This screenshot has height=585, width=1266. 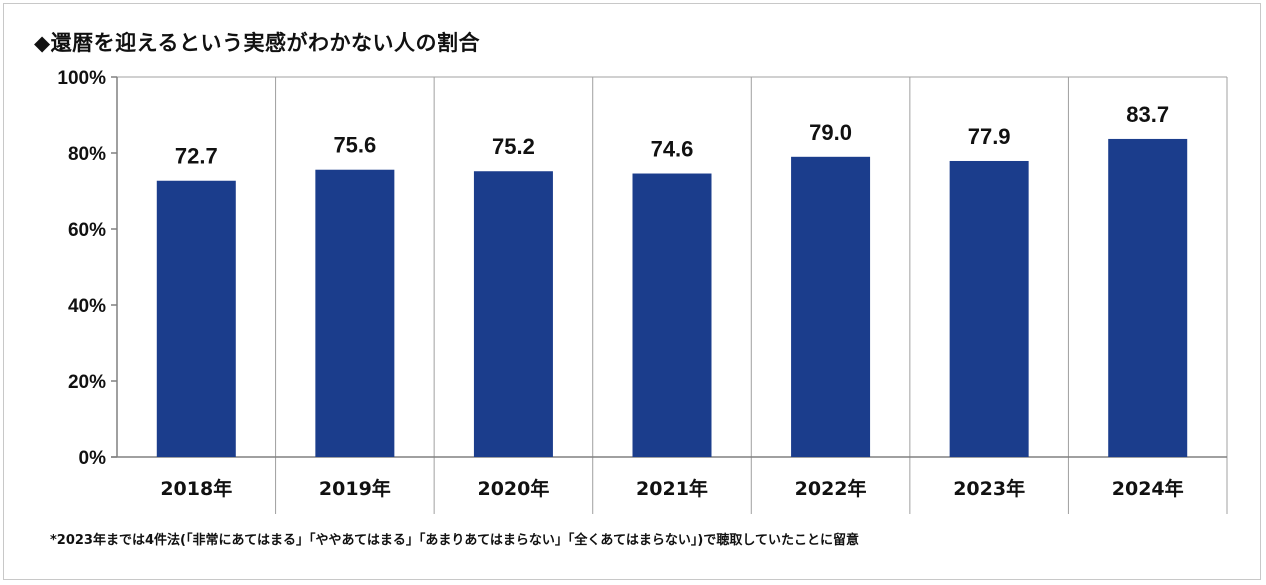 What do you see at coordinates (989, 136) in the screenshot?
I see `data-label: 77.9` at bounding box center [989, 136].